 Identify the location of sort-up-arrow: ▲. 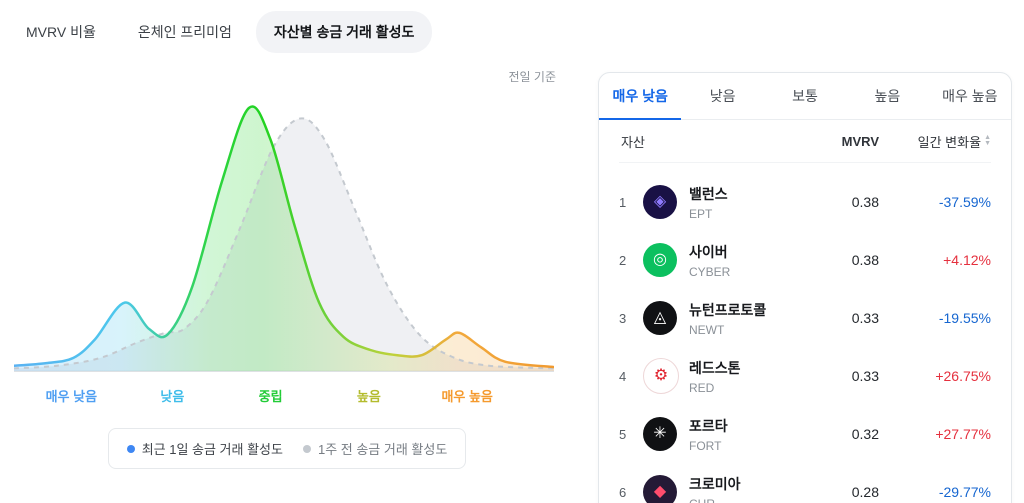
(987, 138).